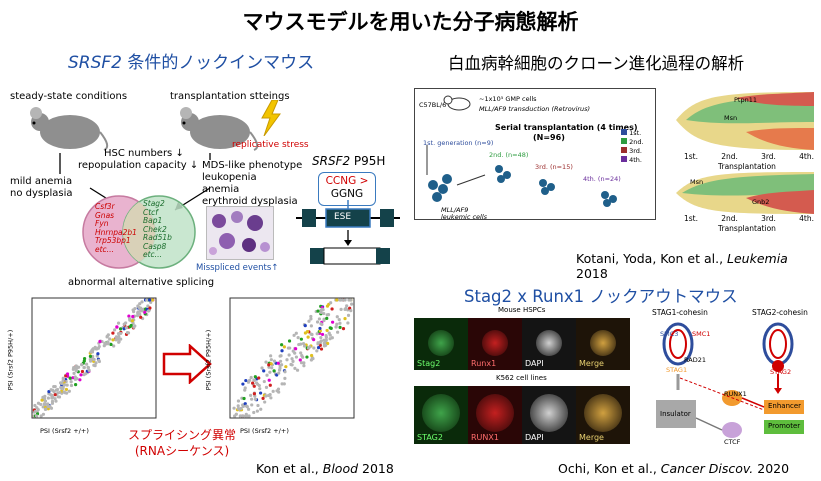 This screenshot has height=481, width=821. I want to click on venn-left-gene: Fyn, so click(102, 223).